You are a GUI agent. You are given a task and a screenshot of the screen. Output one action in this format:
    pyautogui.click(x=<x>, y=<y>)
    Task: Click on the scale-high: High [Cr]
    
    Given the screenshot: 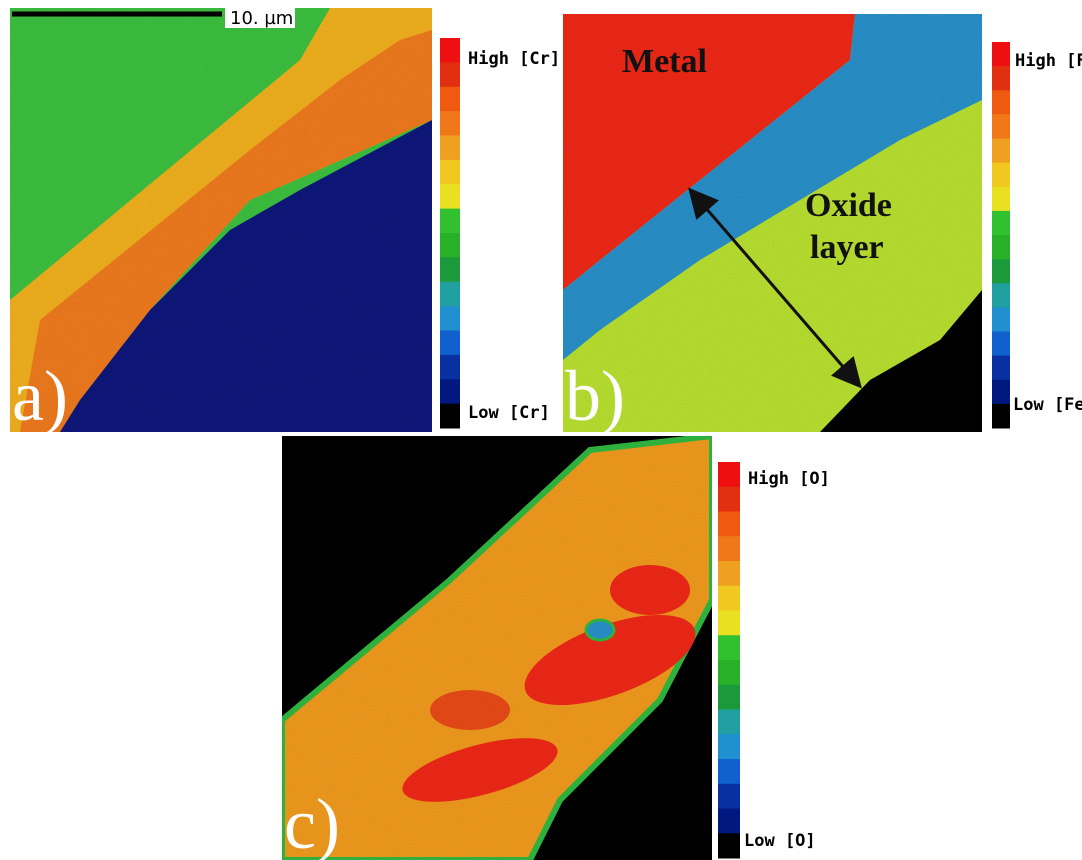 What is the action you would take?
    pyautogui.click(x=514, y=59)
    